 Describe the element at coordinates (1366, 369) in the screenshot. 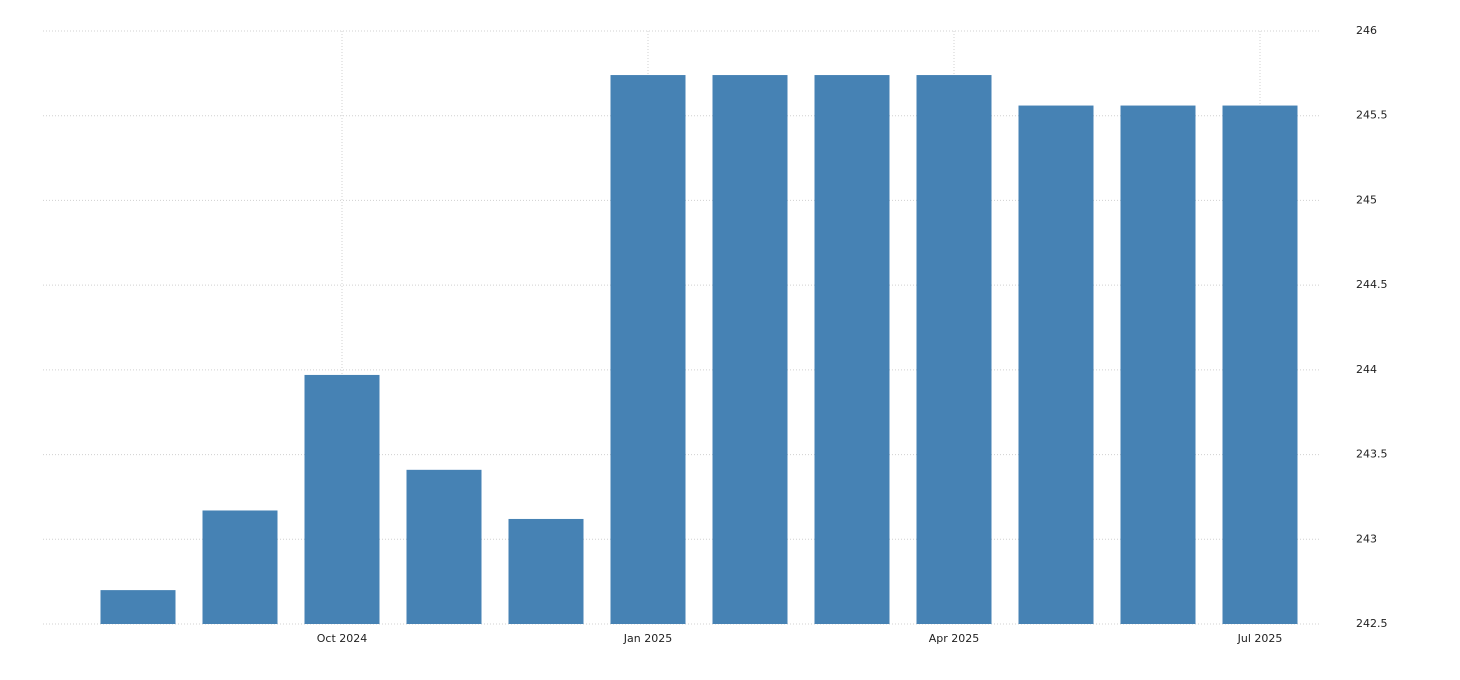

I see `y-tick-label: 244` at that location.